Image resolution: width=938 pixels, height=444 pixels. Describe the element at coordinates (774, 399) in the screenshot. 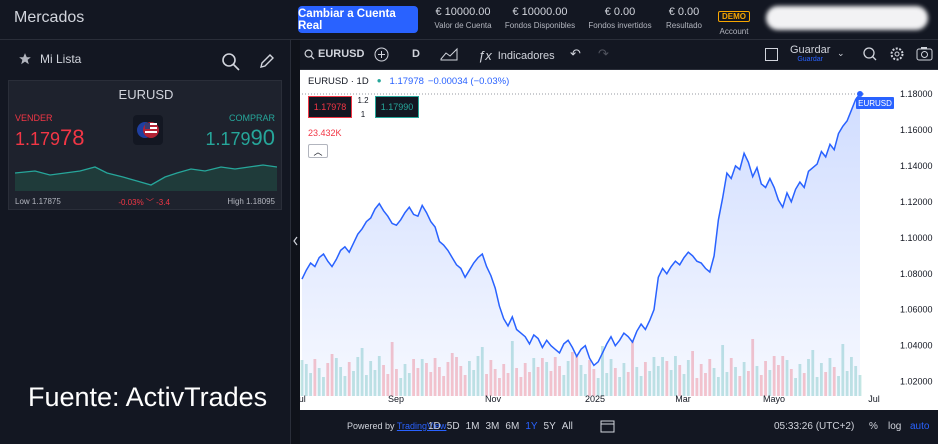

I see `x-tick-label: Mayo` at that location.